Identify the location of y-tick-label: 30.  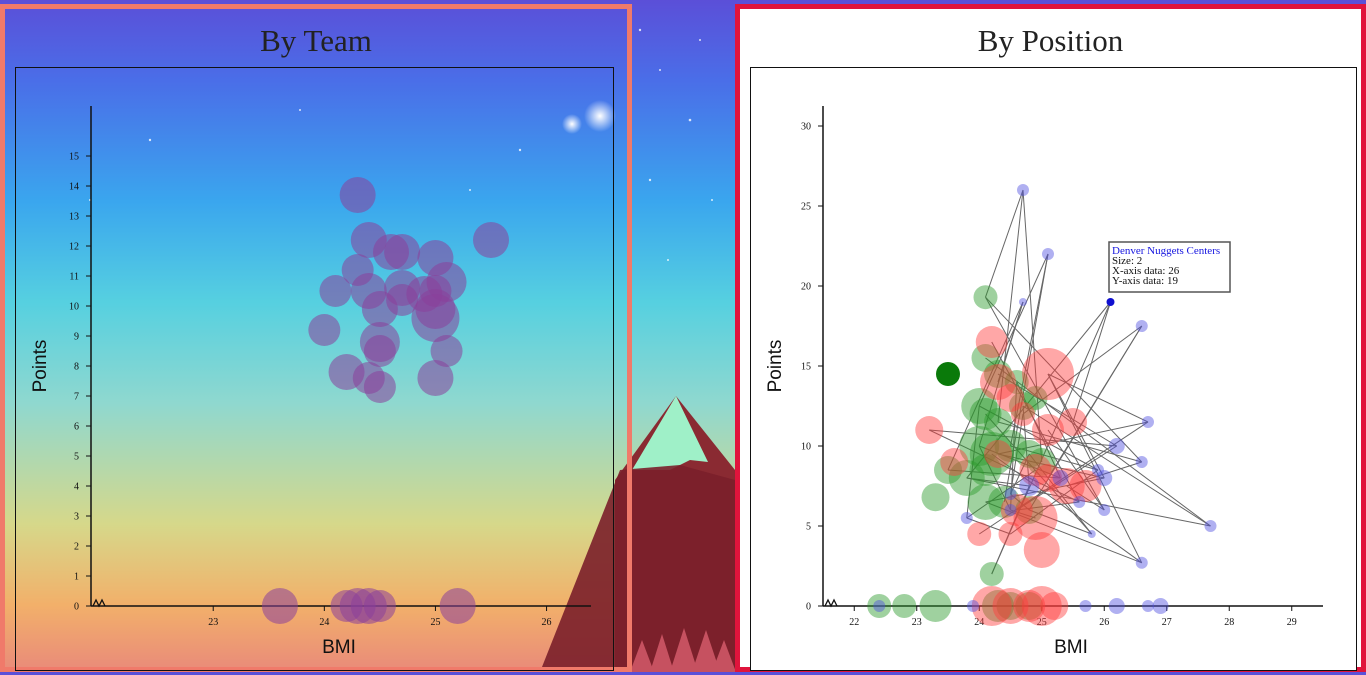
(806, 127).